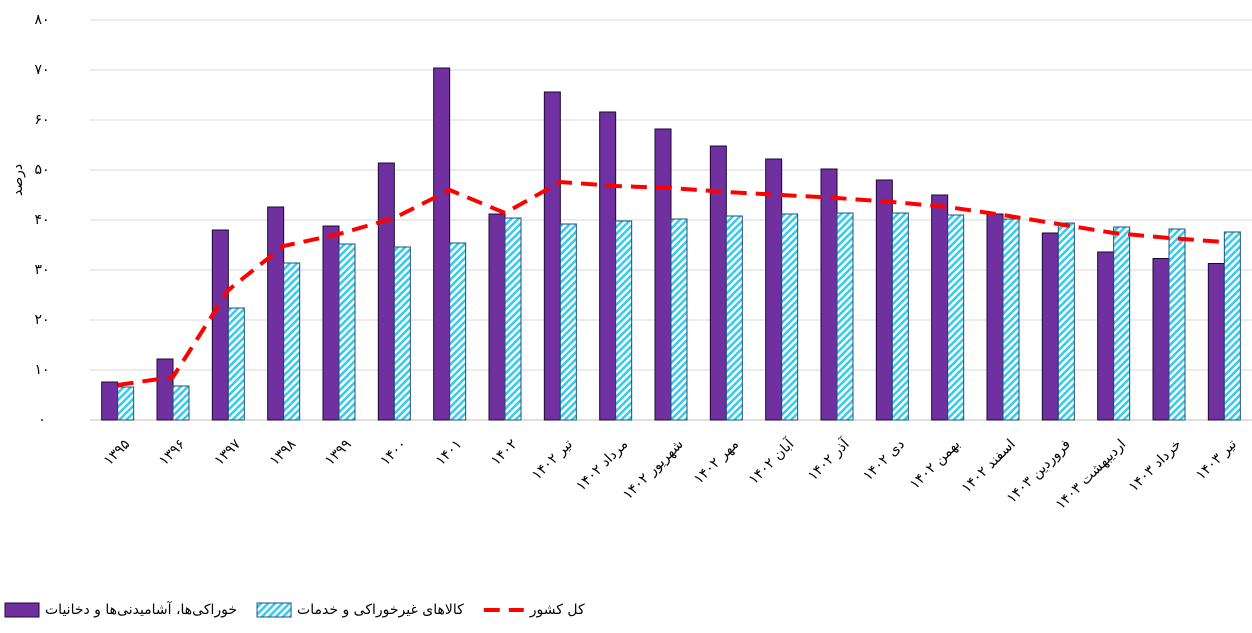 The height and width of the screenshot is (633, 1252). What do you see at coordinates (41, 20) in the screenshot?
I see `y-tick-label: ۸۰` at bounding box center [41, 20].